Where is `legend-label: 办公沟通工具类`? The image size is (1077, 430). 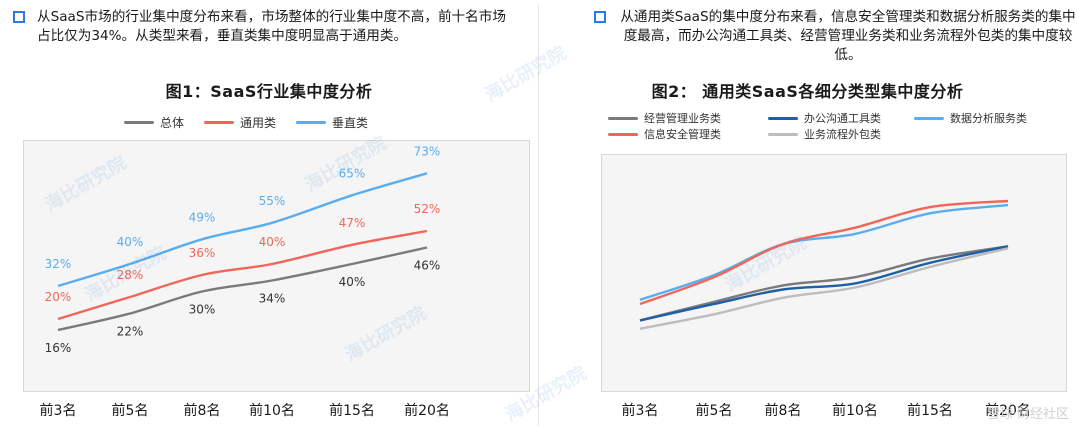
legend-label: 办公沟通工具类 is located at coordinates (842, 118).